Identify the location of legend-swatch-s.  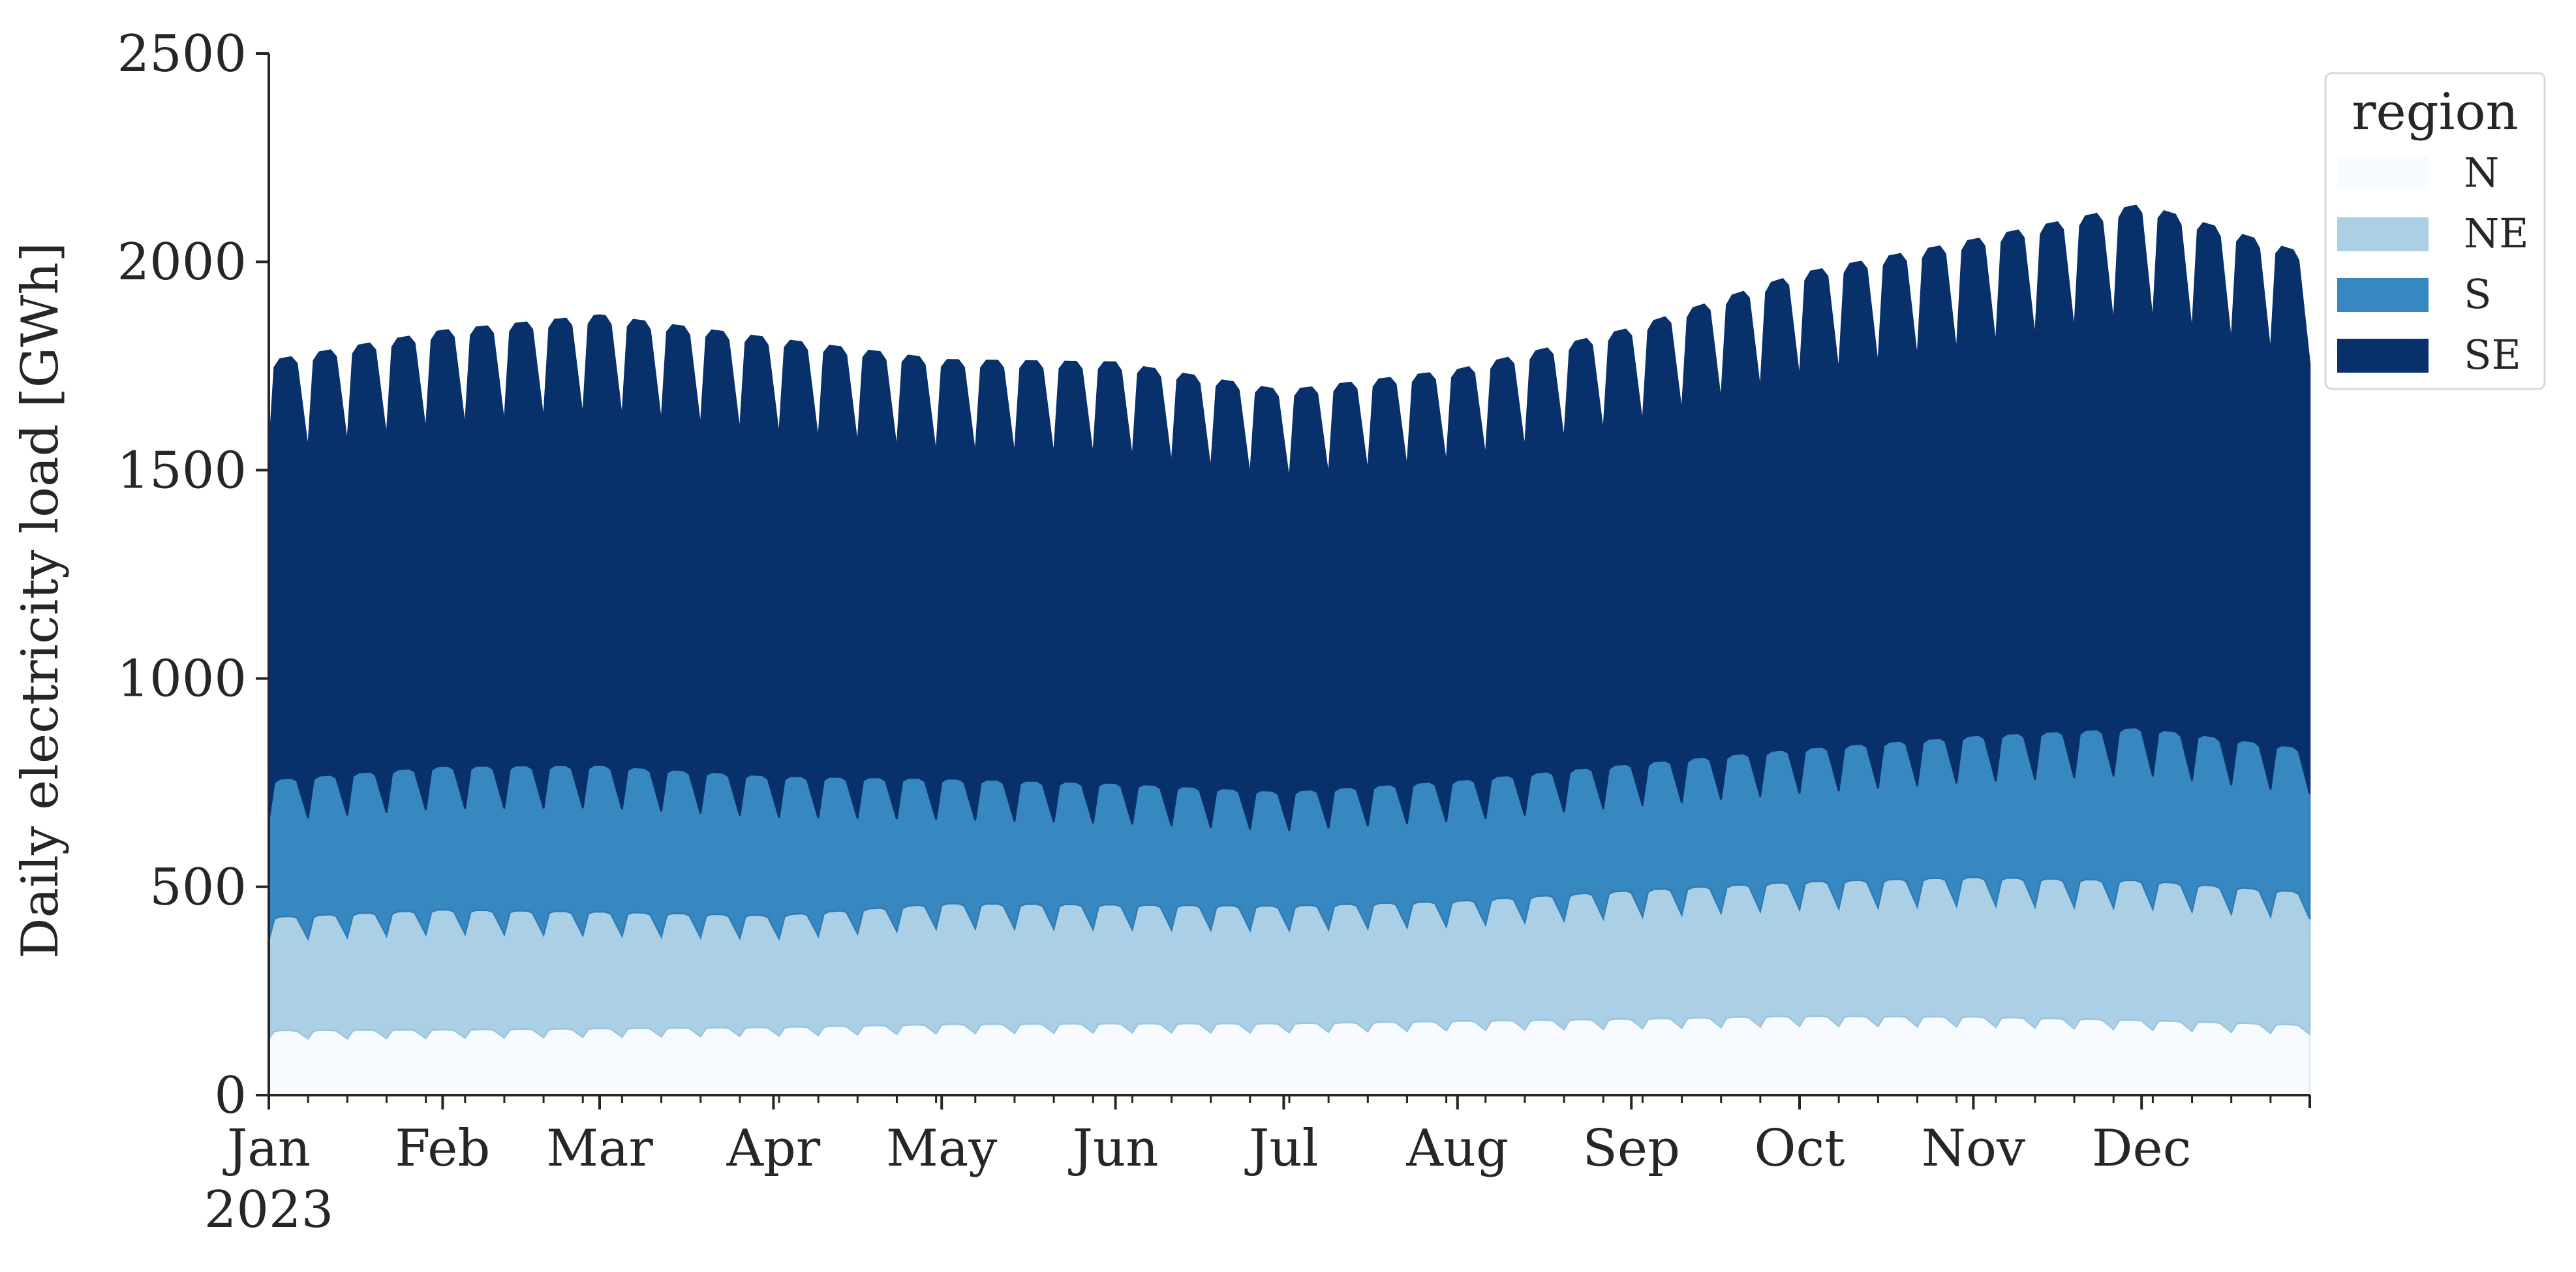
(2383, 295).